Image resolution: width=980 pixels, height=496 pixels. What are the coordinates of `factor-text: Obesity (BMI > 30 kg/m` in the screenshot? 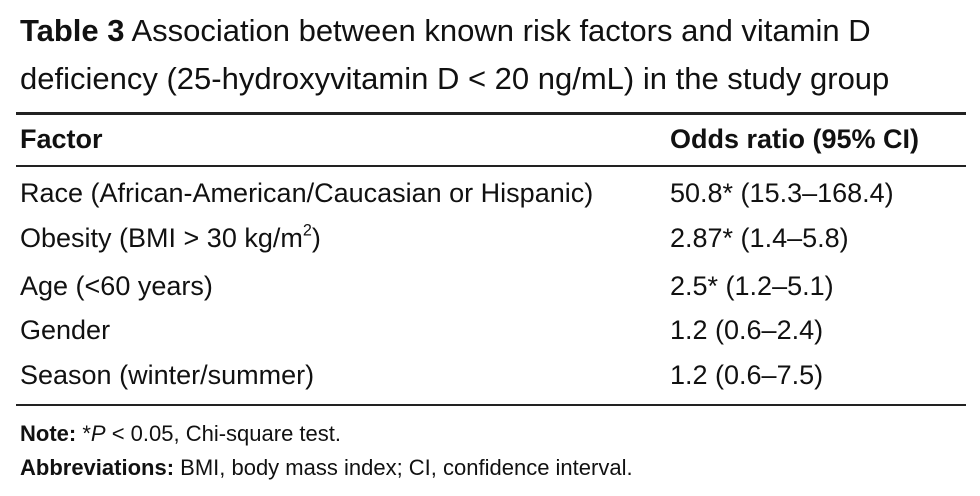 It's located at (161, 238).